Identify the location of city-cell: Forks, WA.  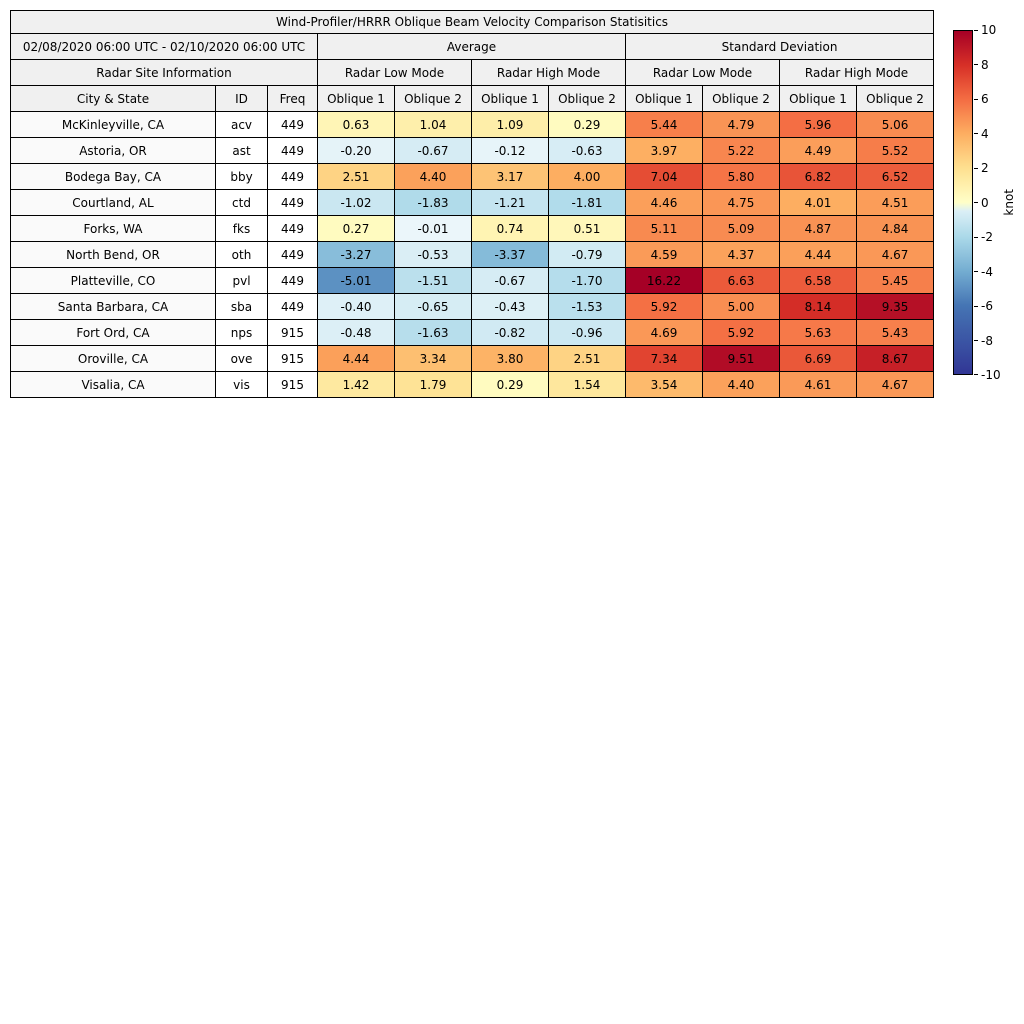
(113, 228).